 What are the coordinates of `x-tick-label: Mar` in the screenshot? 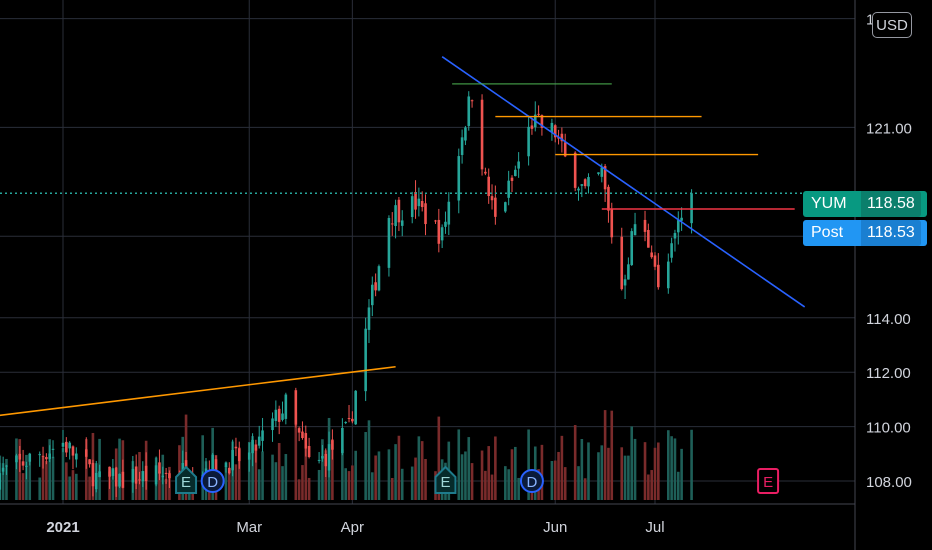 It's located at (249, 527).